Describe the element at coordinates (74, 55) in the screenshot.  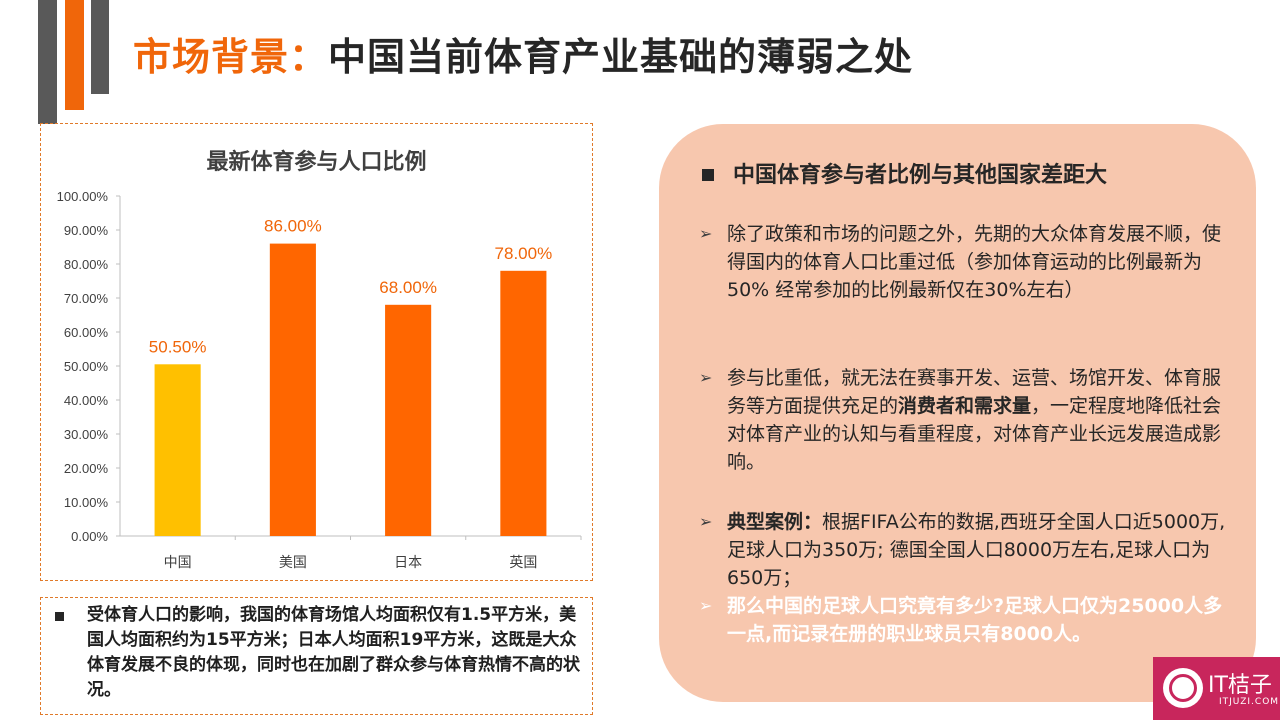
I see `decor-bar-orange` at that location.